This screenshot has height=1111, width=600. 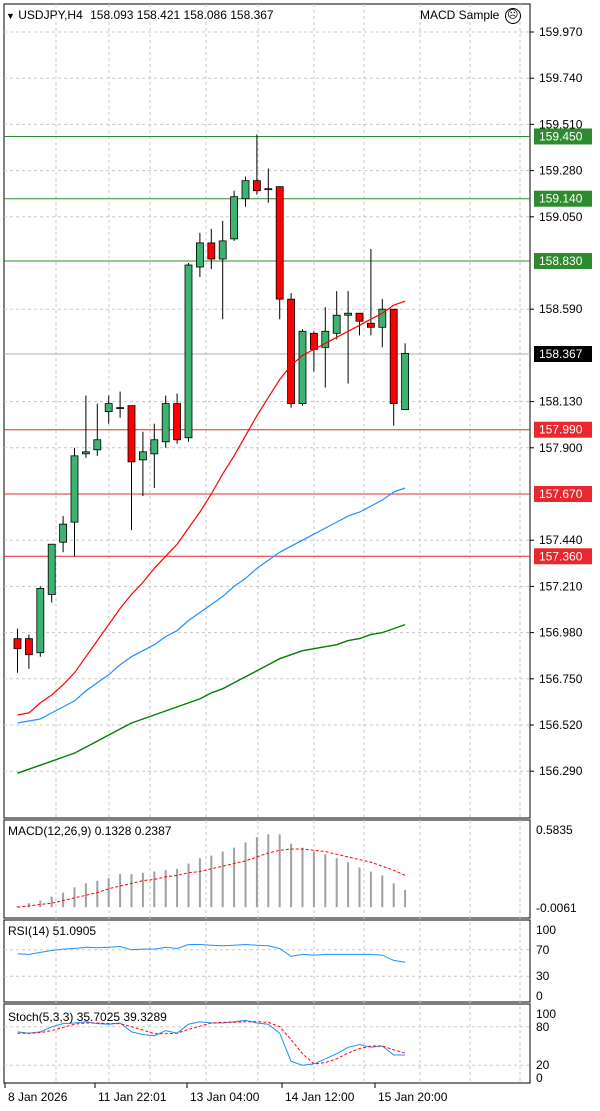 I want to click on price-tick-label: 156.980, so click(x=561, y=633).